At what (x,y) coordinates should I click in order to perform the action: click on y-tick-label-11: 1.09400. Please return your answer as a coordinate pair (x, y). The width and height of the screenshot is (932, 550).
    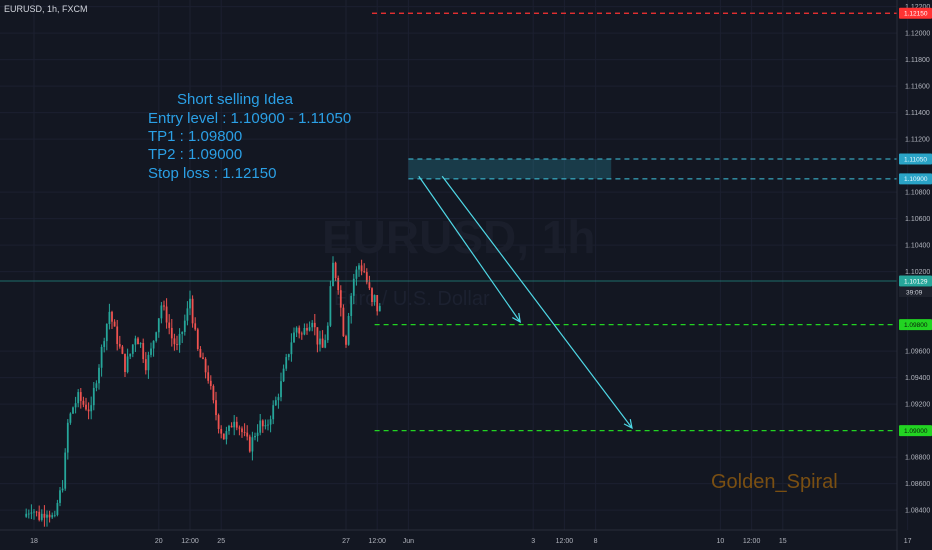
    Looking at the image, I should click on (917, 378).